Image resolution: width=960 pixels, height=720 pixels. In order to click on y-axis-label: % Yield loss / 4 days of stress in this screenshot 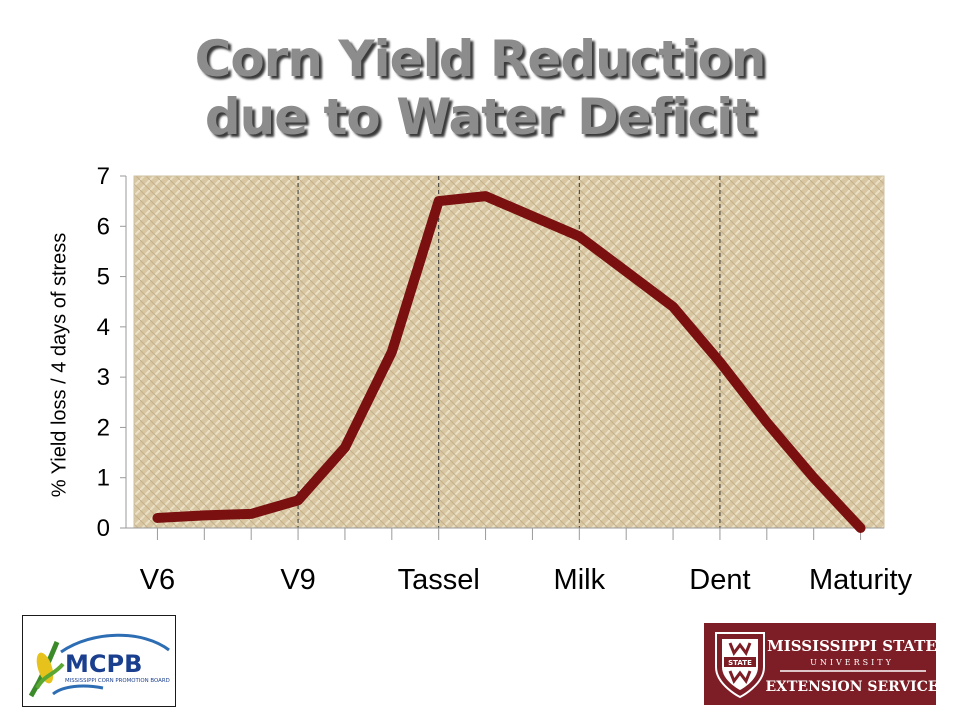, I will do `click(59, 365)`.